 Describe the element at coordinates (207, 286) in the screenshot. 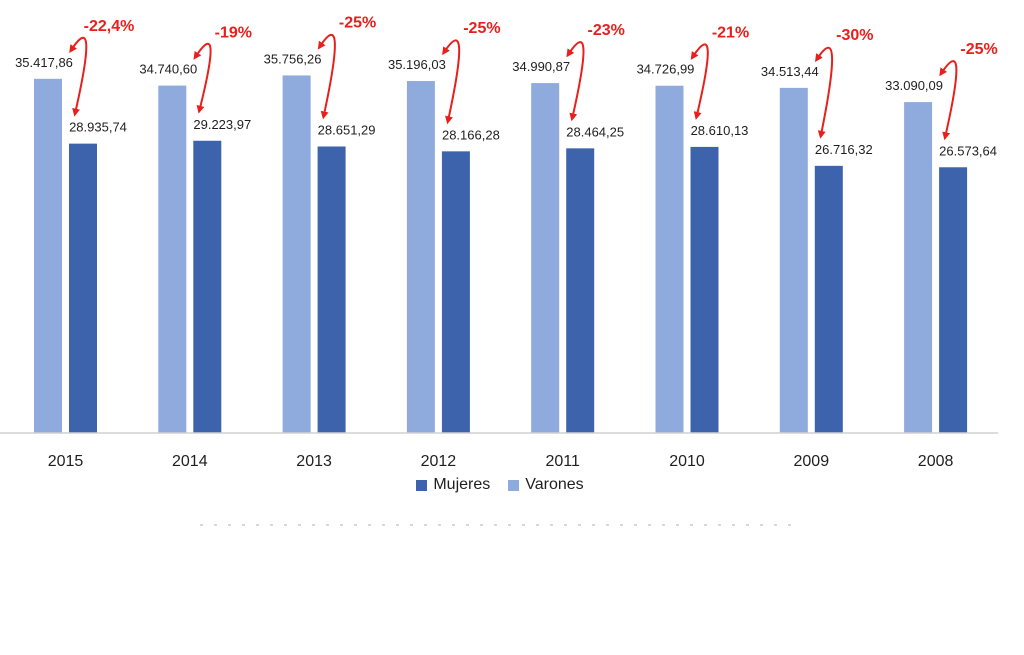

I see `bar-mujeres-2014` at that location.